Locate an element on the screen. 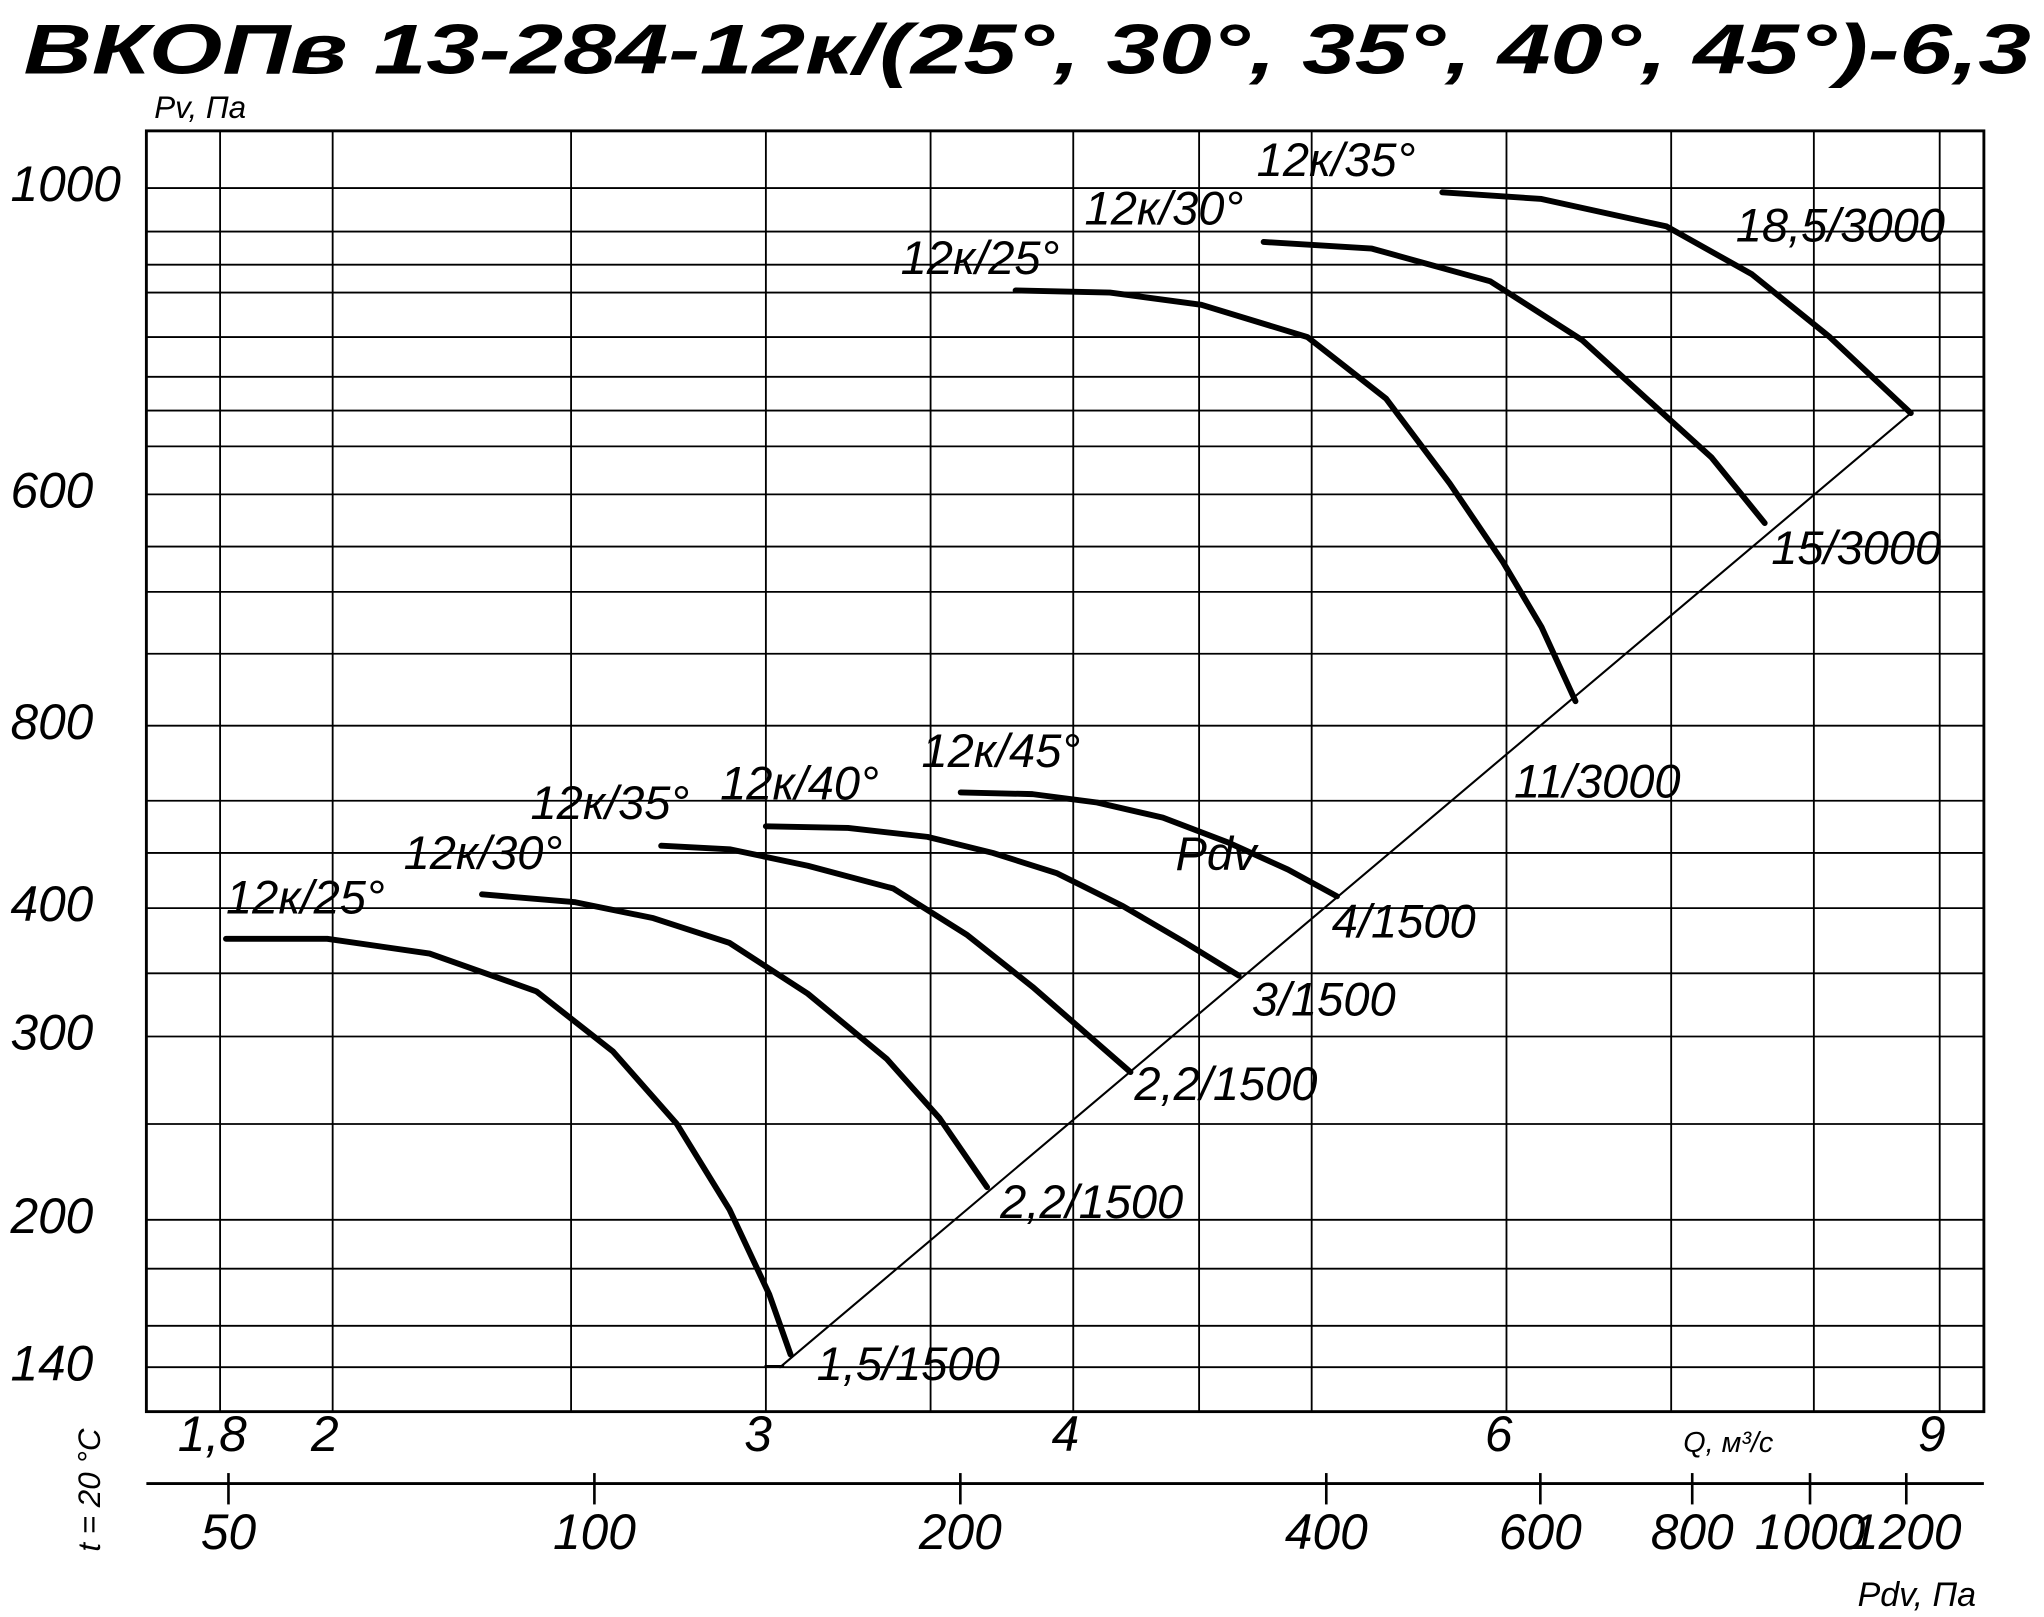 The width and height of the screenshot is (2044, 1617). power-label: 4/1500 is located at coordinates (1404, 920).